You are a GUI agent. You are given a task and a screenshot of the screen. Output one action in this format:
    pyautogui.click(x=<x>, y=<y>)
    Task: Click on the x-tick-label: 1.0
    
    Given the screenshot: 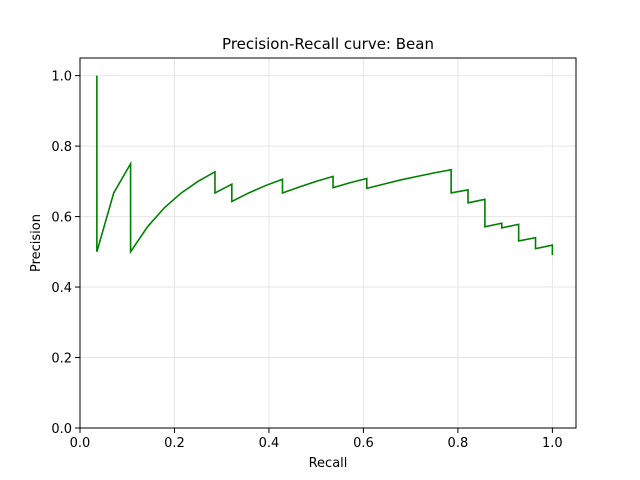 What is the action you would take?
    pyautogui.click(x=552, y=443)
    